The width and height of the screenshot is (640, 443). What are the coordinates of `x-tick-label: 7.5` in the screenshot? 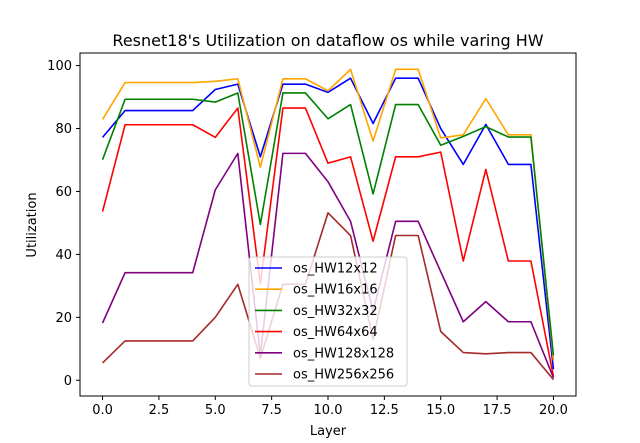 It's located at (271, 410).